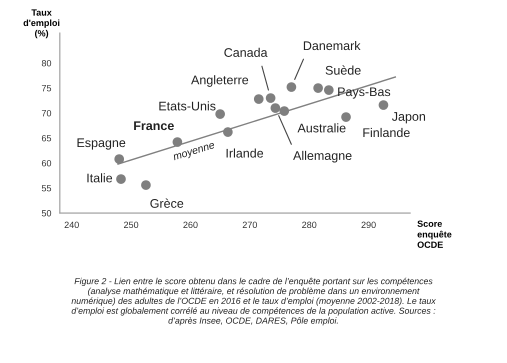 Image resolution: width=507 pixels, height=363 pixels. What do you see at coordinates (254, 302) in the screenshot?
I see `caption: Figure 2 - Lien entre le score obtenu dans le cadre de l’enquête portant sur les compétences (analyse mathématique et littéraire, et résolution de problème dans un environnement numérique) des adultes de l’OCDE en 2016 et le taux d’emploi (moyenne 2002-2018). Le taux d’emploi est globalement corrélé au niveau de compétences de la population active. Sources : d’après Insee, OCDE, DARES, Pôle emploi.` at bounding box center [254, 302].